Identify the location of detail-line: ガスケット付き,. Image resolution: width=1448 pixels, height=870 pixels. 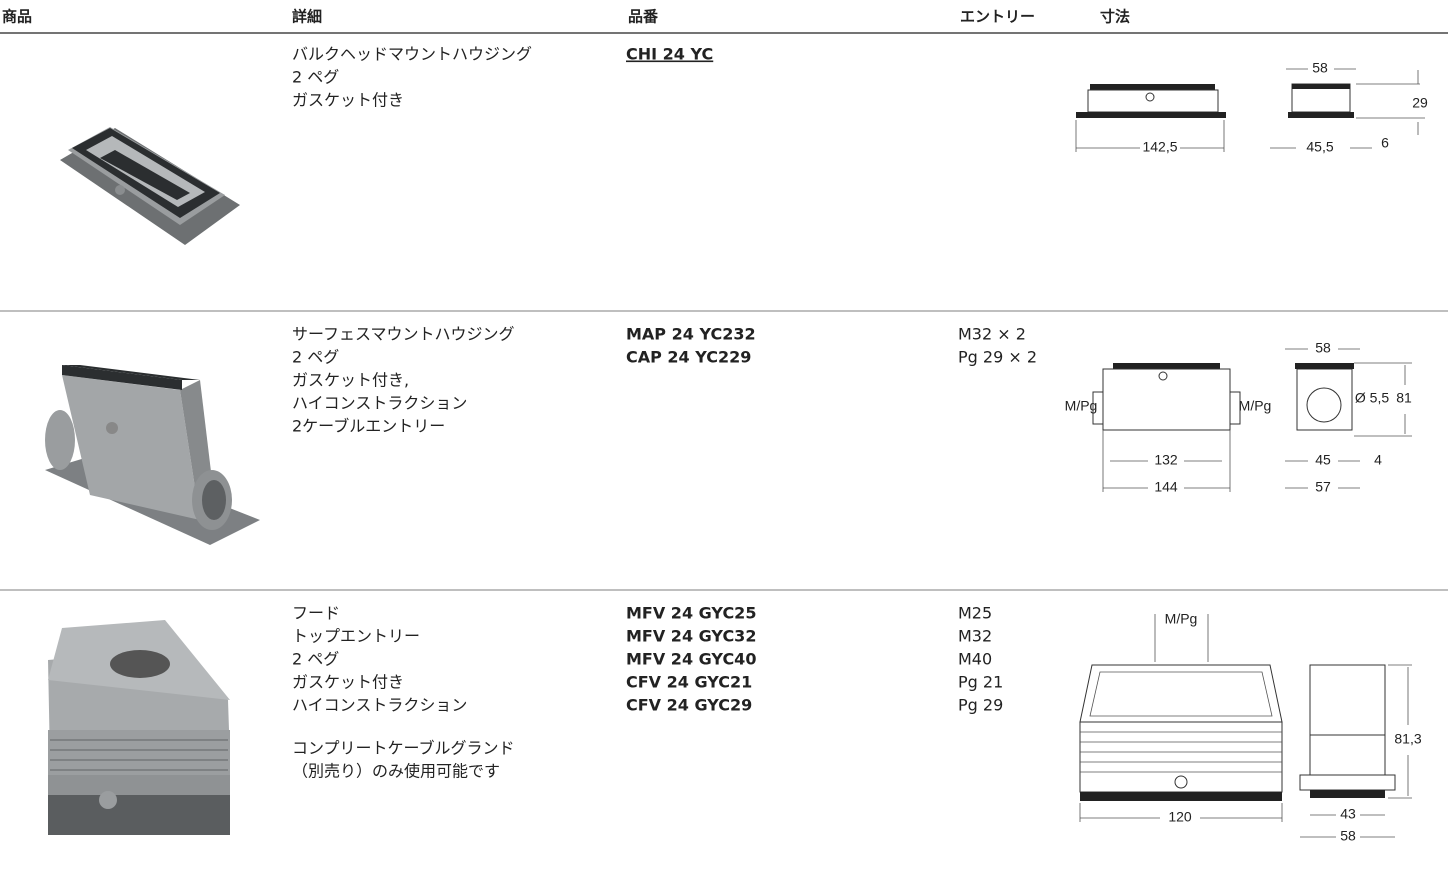
(350, 380).